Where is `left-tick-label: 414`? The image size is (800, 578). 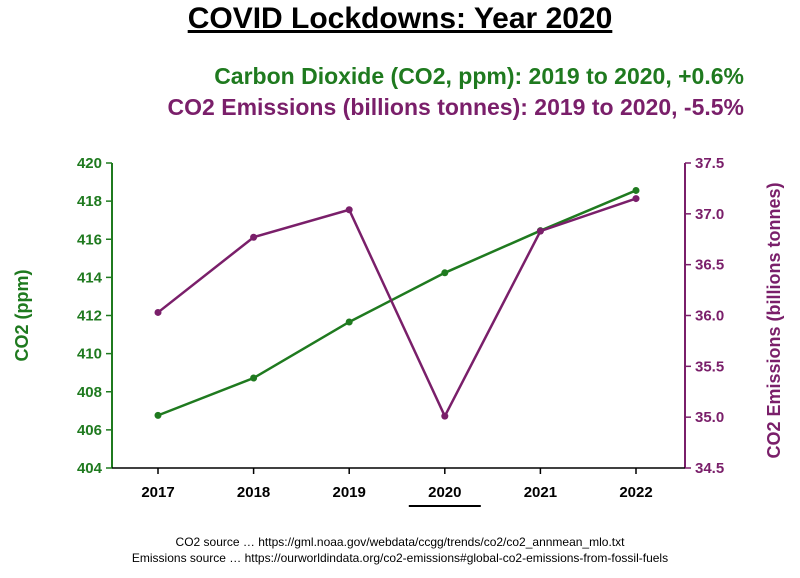 left-tick-label: 414 is located at coordinates (90, 277).